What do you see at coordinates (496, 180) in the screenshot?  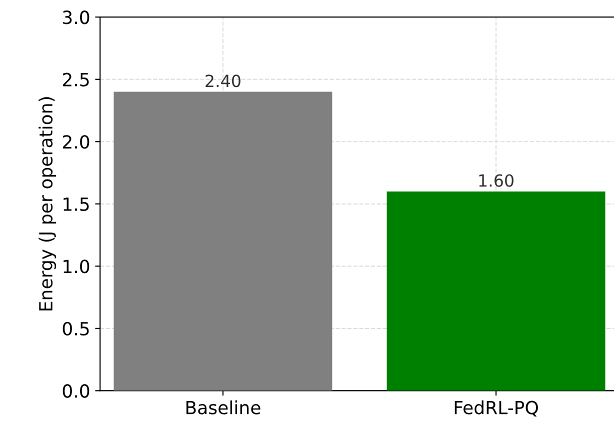 I see `data-label: 1.60` at bounding box center [496, 180].